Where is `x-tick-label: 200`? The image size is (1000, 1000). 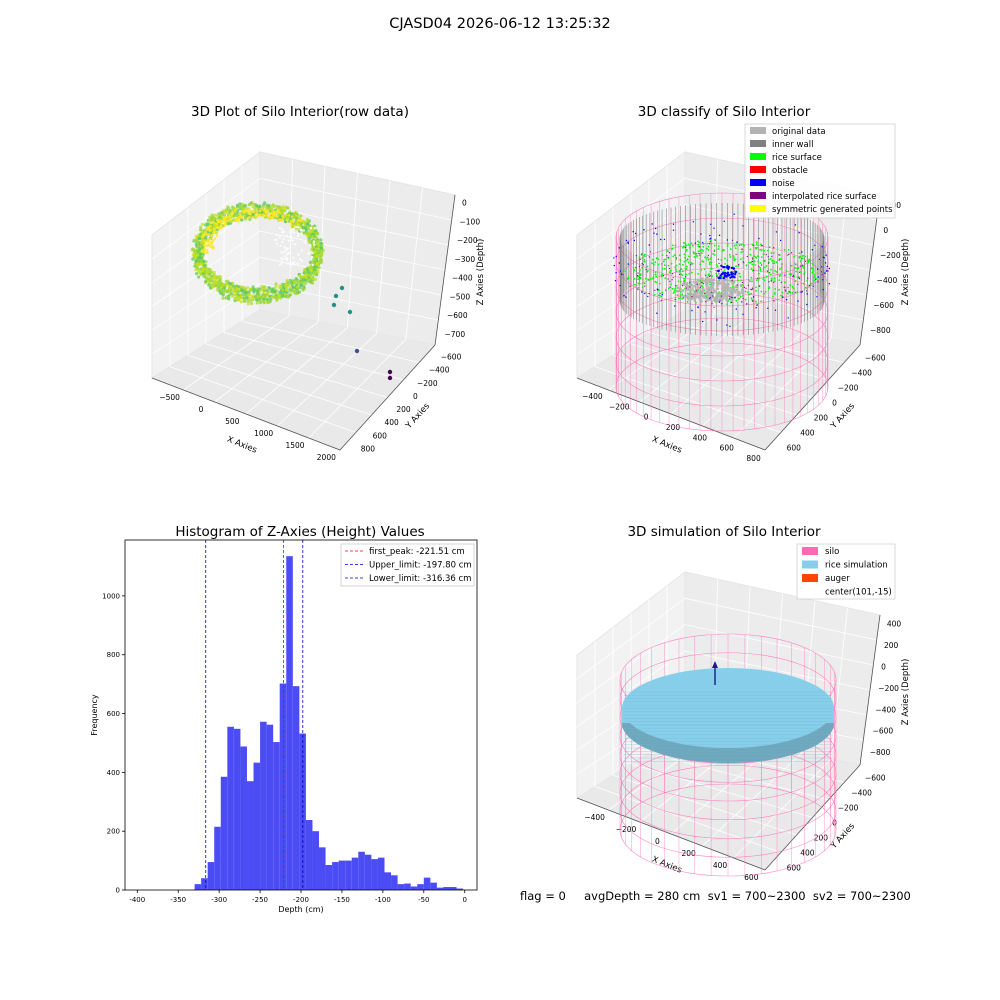
x-tick-label: 200 is located at coordinates (673, 427).